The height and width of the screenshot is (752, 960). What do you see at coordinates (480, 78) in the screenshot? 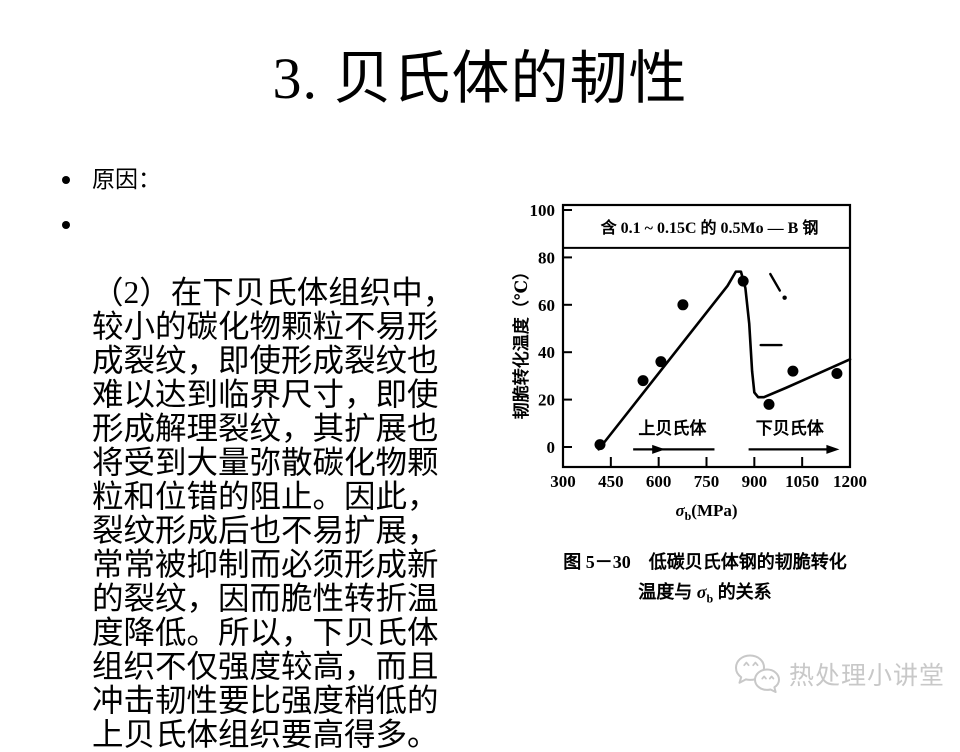
I see `page-title: 3. 贝氏体的韧性` at bounding box center [480, 78].